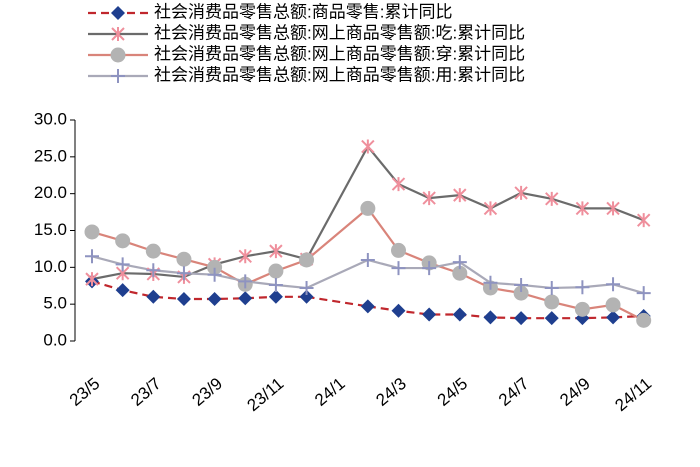  What do you see at coordinates (50, 118) in the screenshot?
I see `y-tick-label: 30.0` at bounding box center [50, 118].